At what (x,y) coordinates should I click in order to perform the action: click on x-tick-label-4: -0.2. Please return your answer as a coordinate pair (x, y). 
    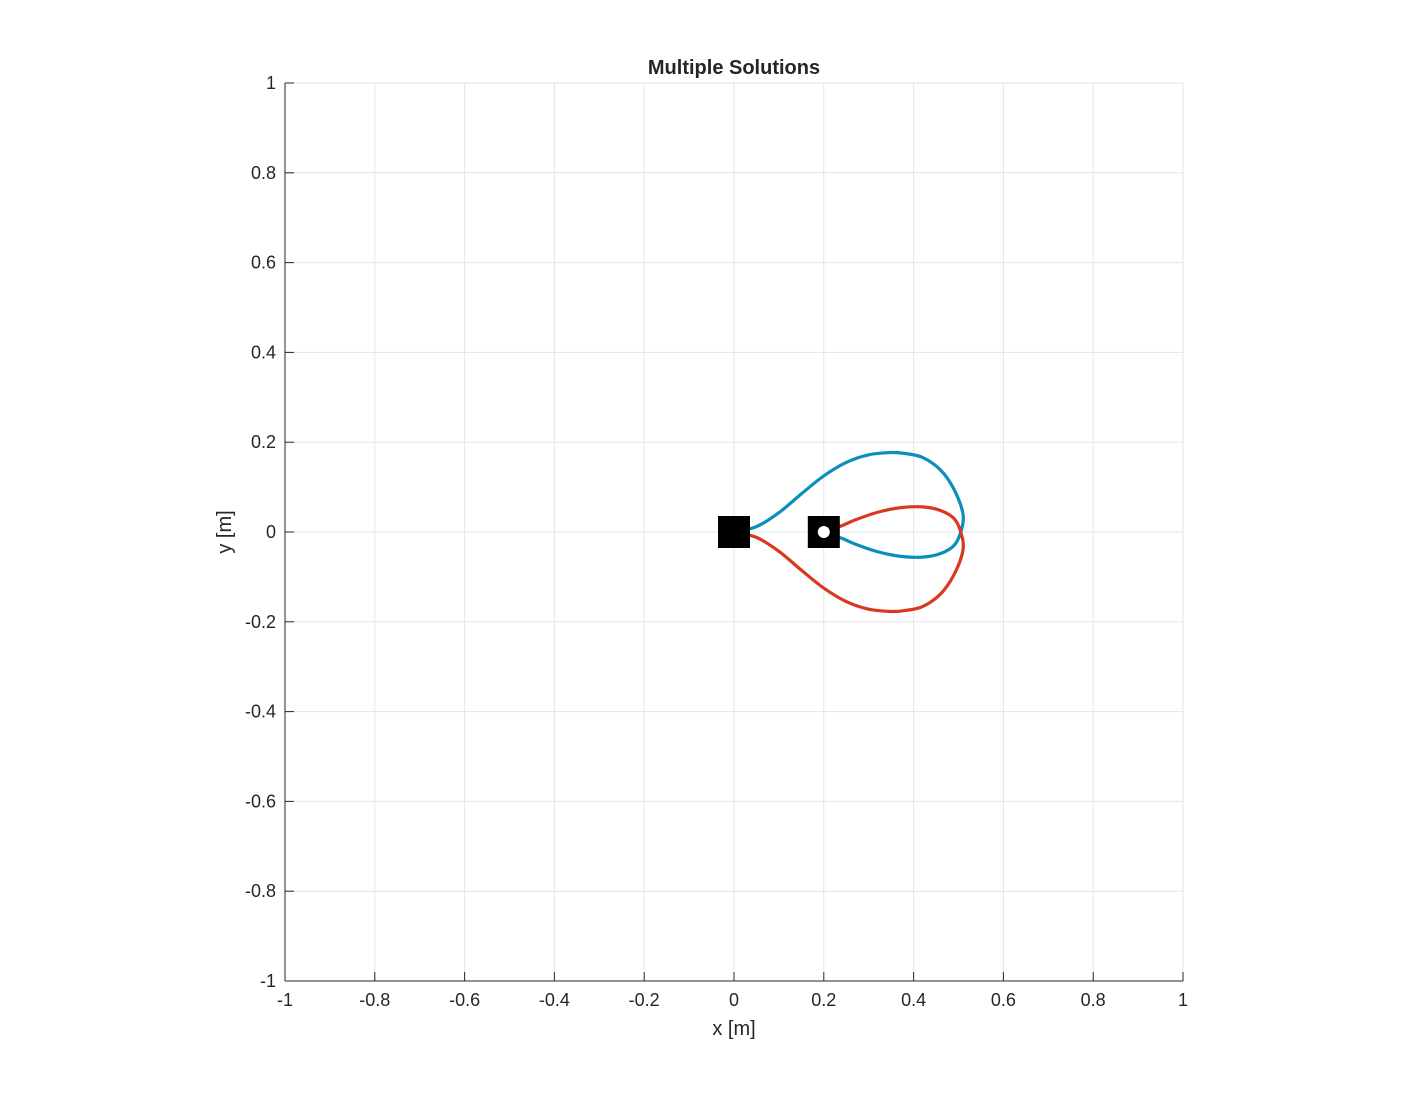
    Looking at the image, I should click on (644, 1000).